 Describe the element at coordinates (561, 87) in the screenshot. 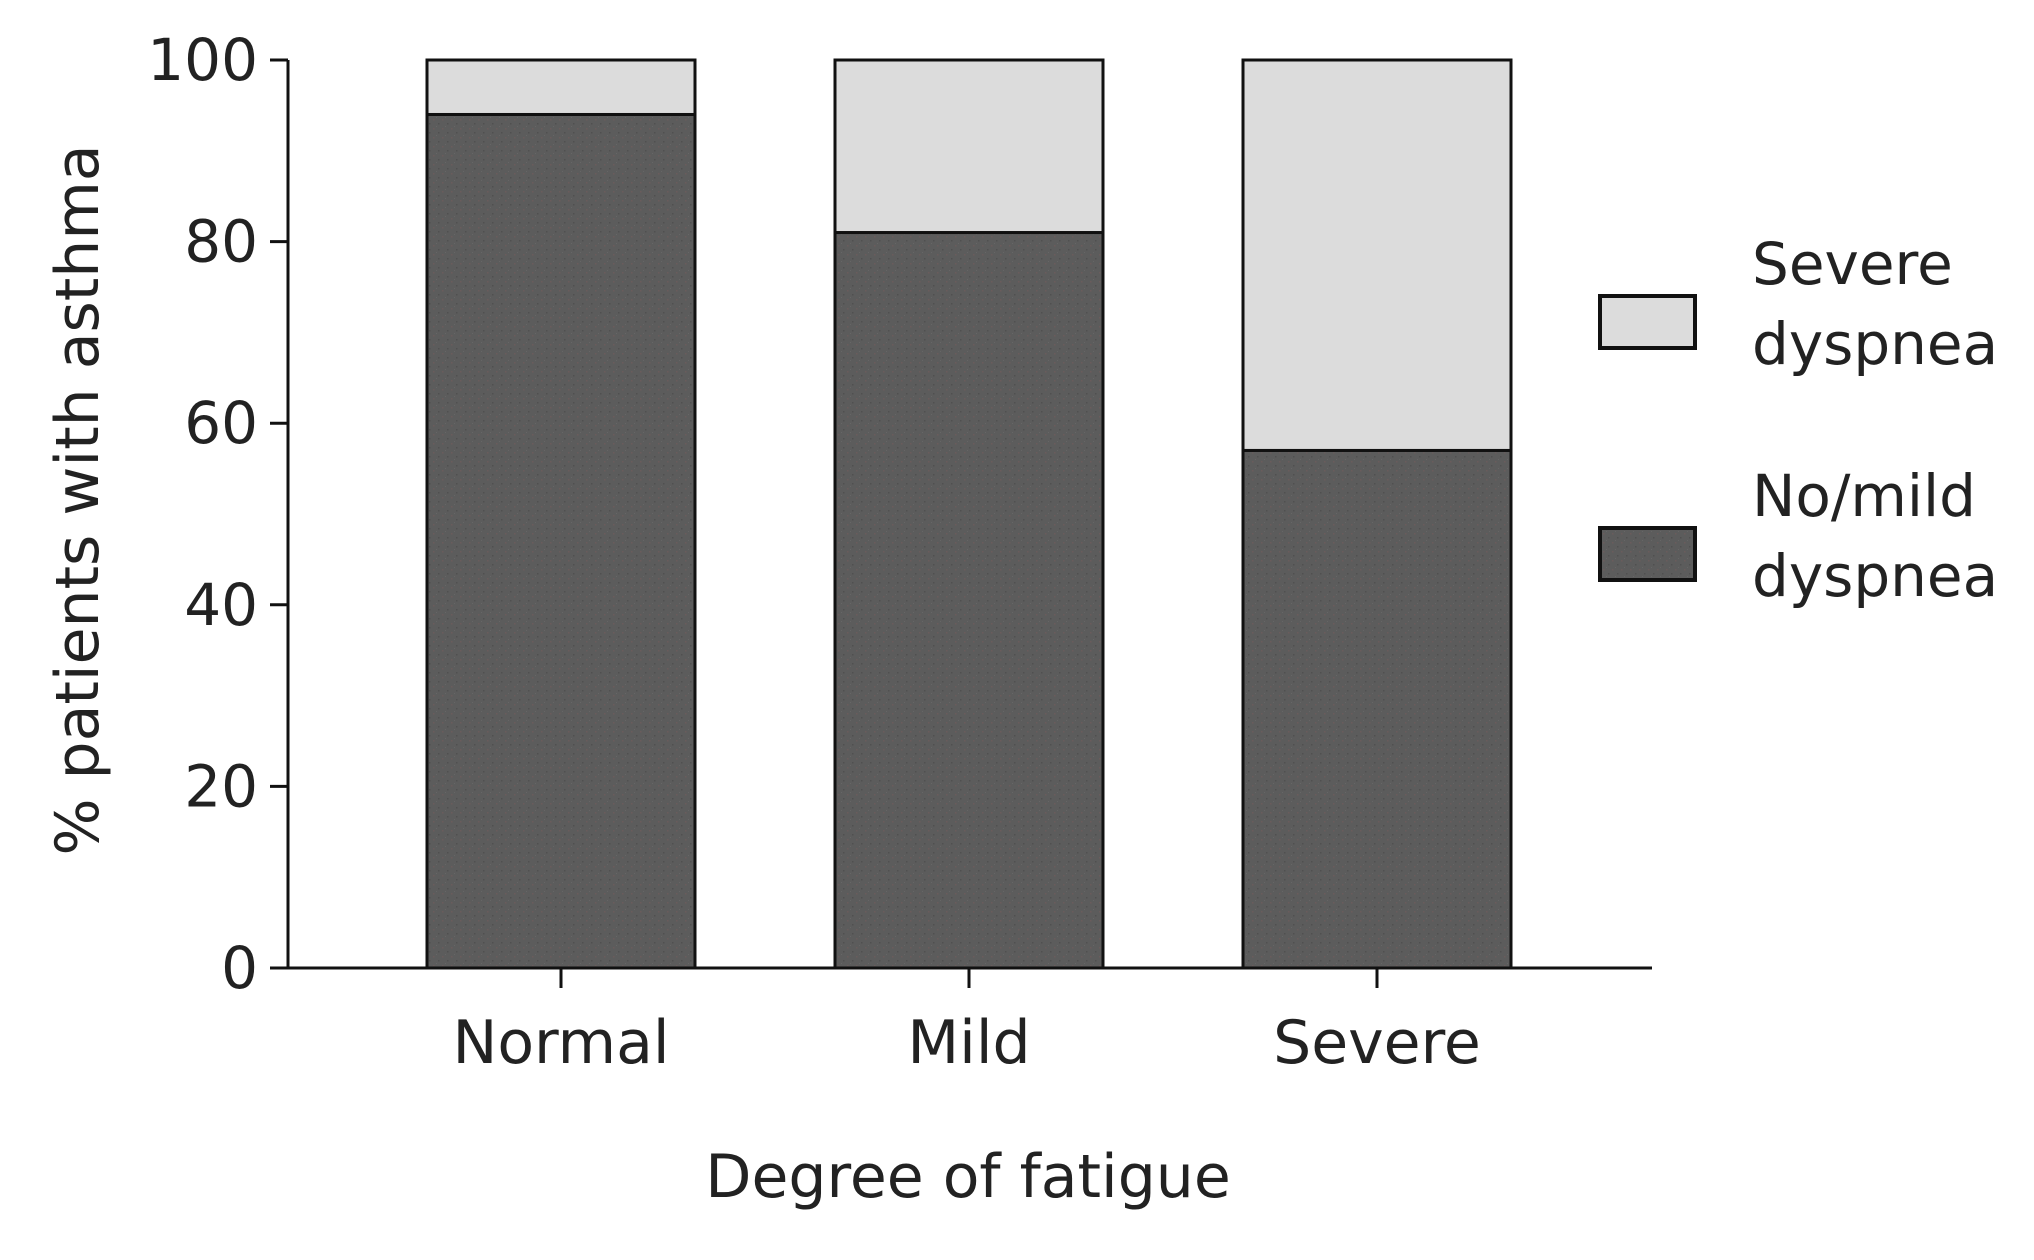

I see `bar-normal-severe-dyspnea` at that location.